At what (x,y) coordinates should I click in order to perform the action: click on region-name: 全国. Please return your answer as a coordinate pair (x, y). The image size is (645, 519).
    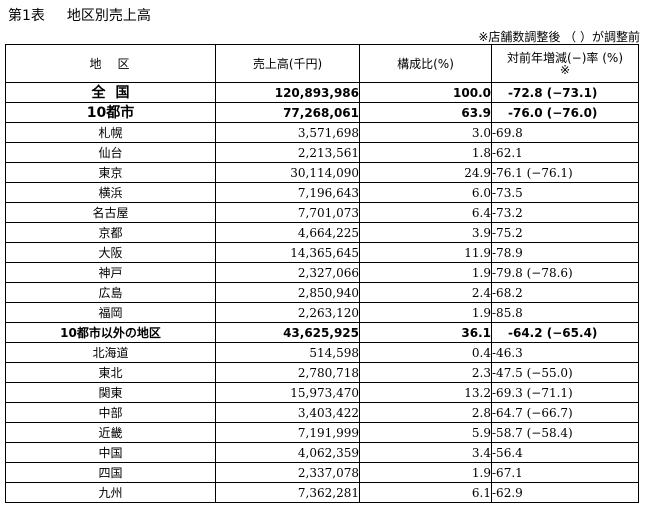
    Looking at the image, I should click on (110, 92).